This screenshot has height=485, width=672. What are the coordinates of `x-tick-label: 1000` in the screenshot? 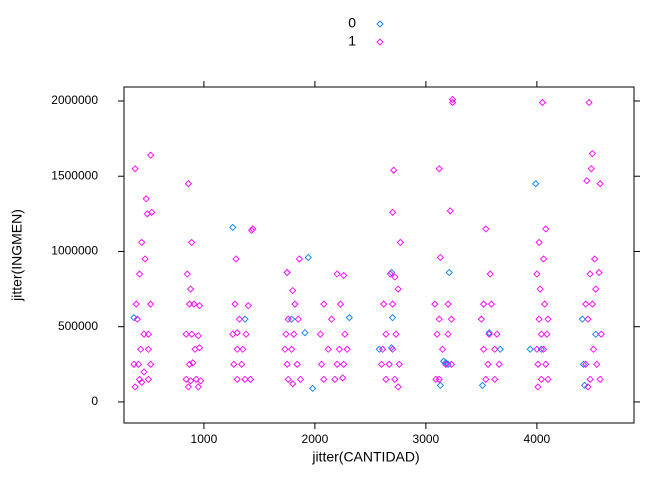 It's located at (204, 439).